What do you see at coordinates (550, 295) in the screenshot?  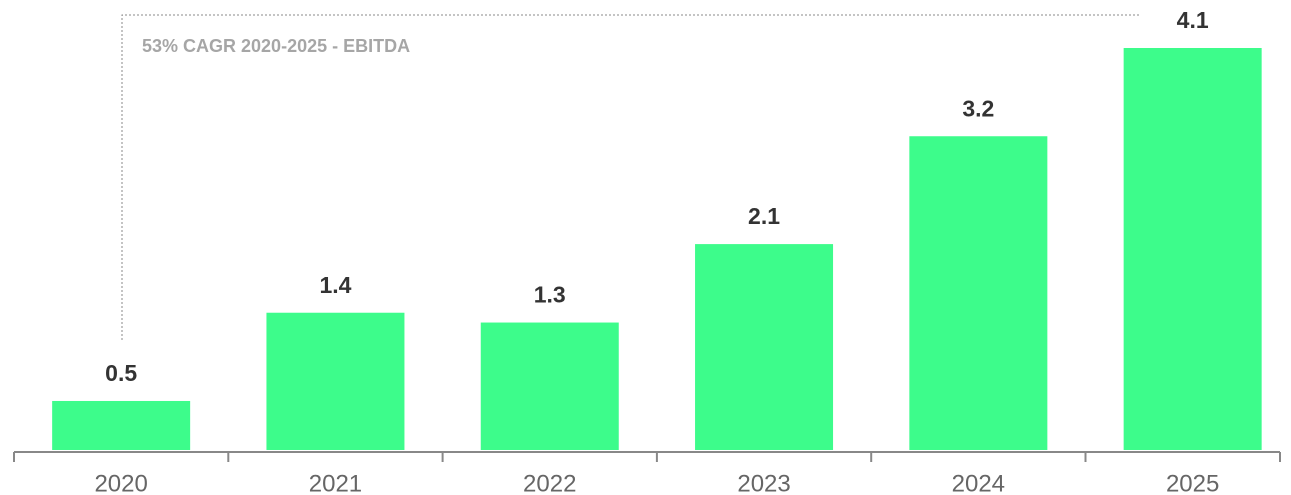 I see `value-label: 1.3` at bounding box center [550, 295].